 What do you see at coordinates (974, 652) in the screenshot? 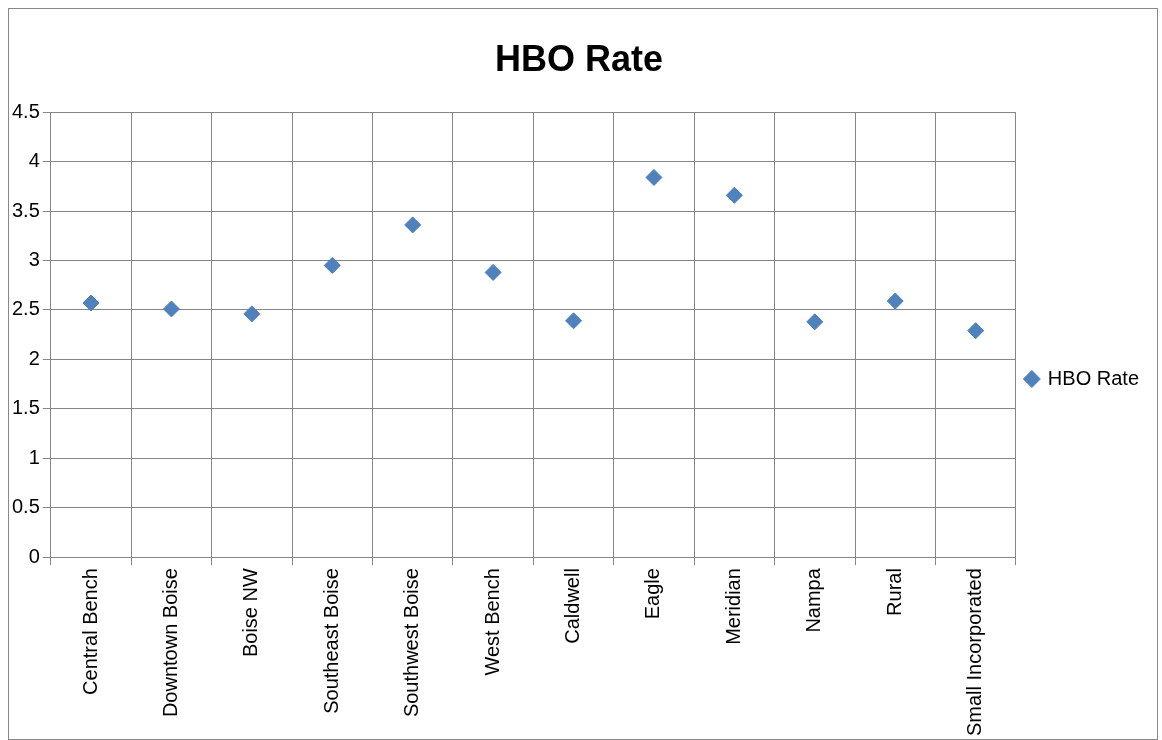
I see `x-tick-label: Small Incorporated` at bounding box center [974, 652].